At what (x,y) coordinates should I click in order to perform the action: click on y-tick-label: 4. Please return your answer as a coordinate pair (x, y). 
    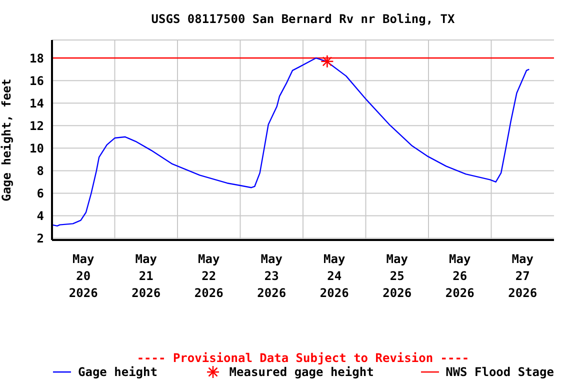
    Looking at the image, I should click on (40, 216).